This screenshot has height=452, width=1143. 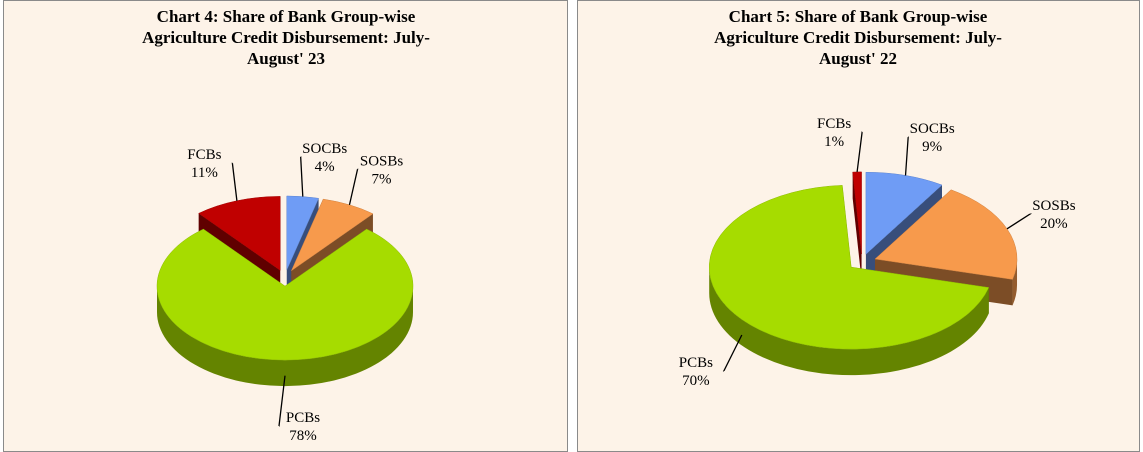 I want to click on slice-walls, so click(x=285, y=336).